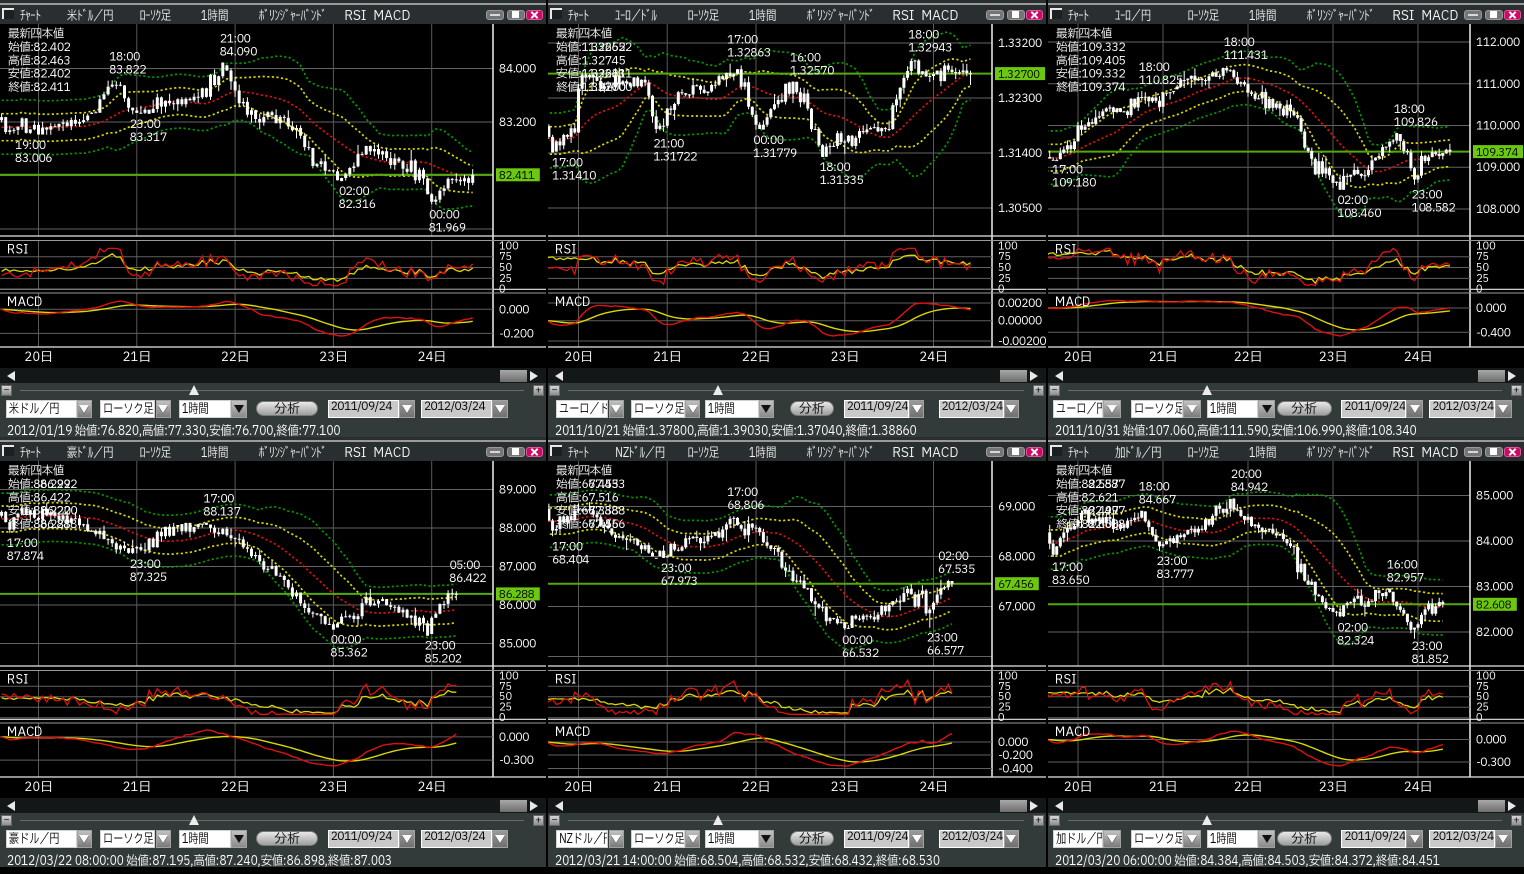 This screenshot has height=874, width=1524. What do you see at coordinates (517, 123) in the screenshot?
I see `svg-text: 83.200` at bounding box center [517, 123].